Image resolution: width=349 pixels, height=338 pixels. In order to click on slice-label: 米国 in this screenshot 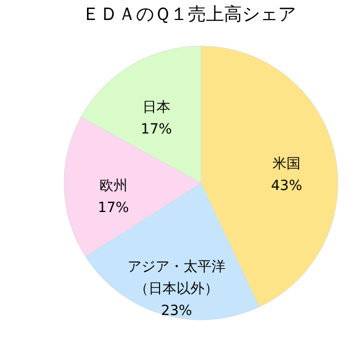, I will do `click(286, 164)`.